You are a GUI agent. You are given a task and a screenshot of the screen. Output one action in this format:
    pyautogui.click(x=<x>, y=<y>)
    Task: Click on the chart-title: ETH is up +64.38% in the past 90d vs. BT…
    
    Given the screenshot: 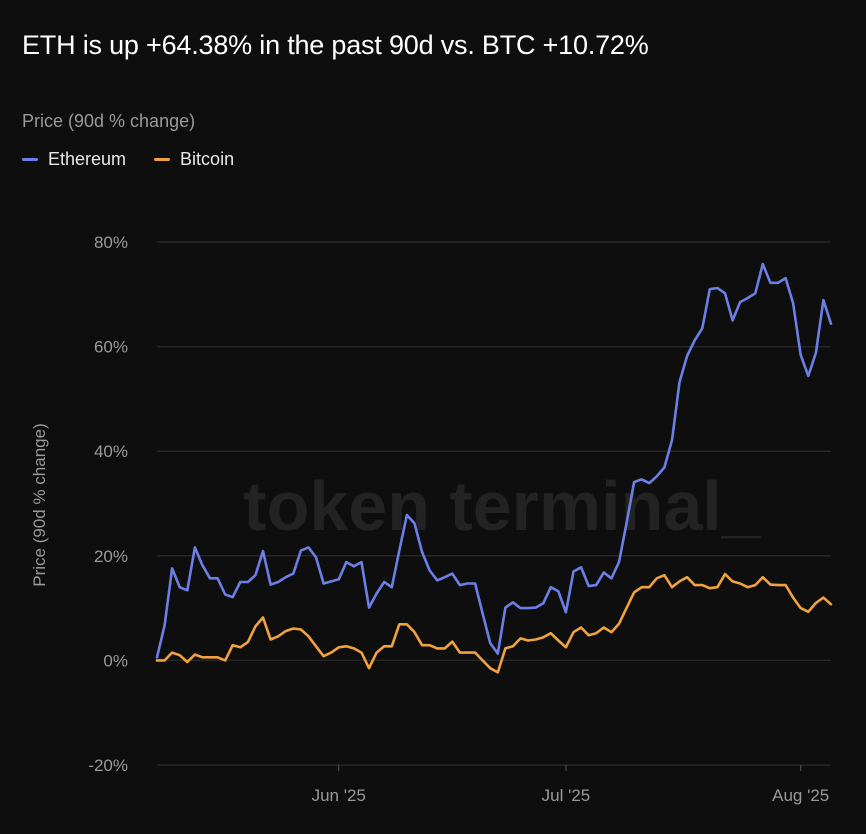 What is the action you would take?
    pyautogui.click(x=335, y=45)
    